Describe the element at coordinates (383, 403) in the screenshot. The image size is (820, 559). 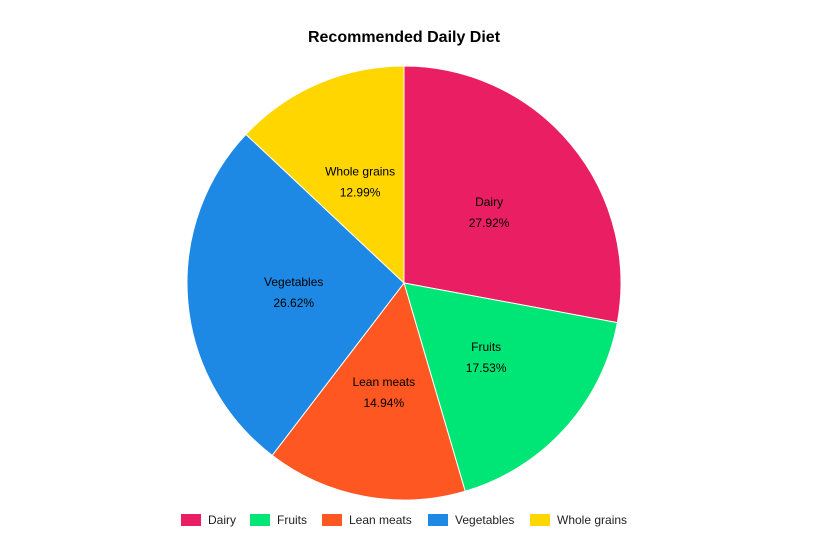
I see `slice-label-value: 14.94%` at that location.